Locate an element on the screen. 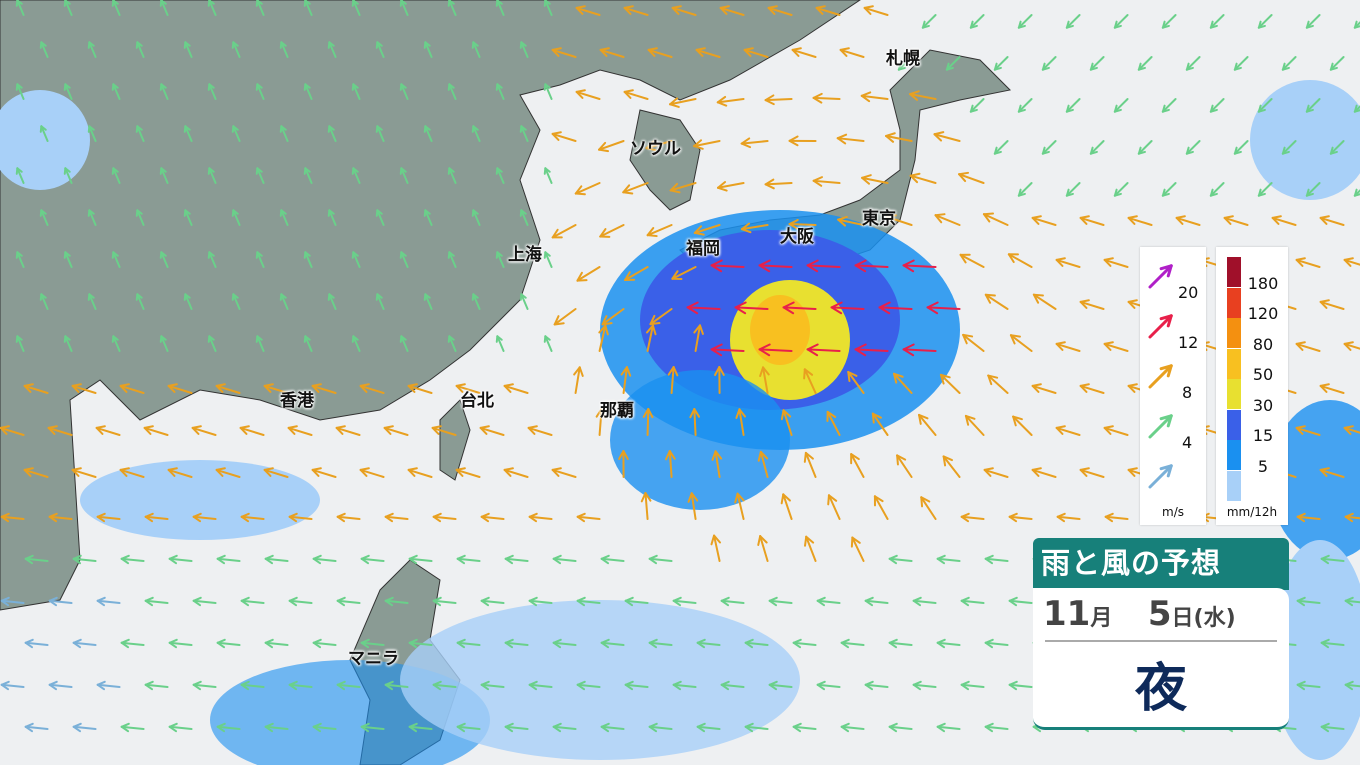  rain-legend-label: 80 is located at coordinates (1263, 344).